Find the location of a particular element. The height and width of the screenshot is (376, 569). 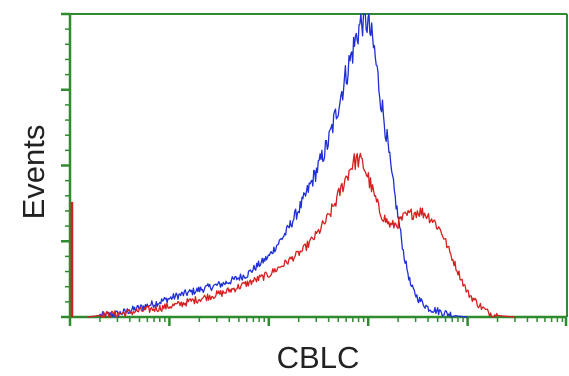

x-axis-label: CBLC is located at coordinates (318, 357).